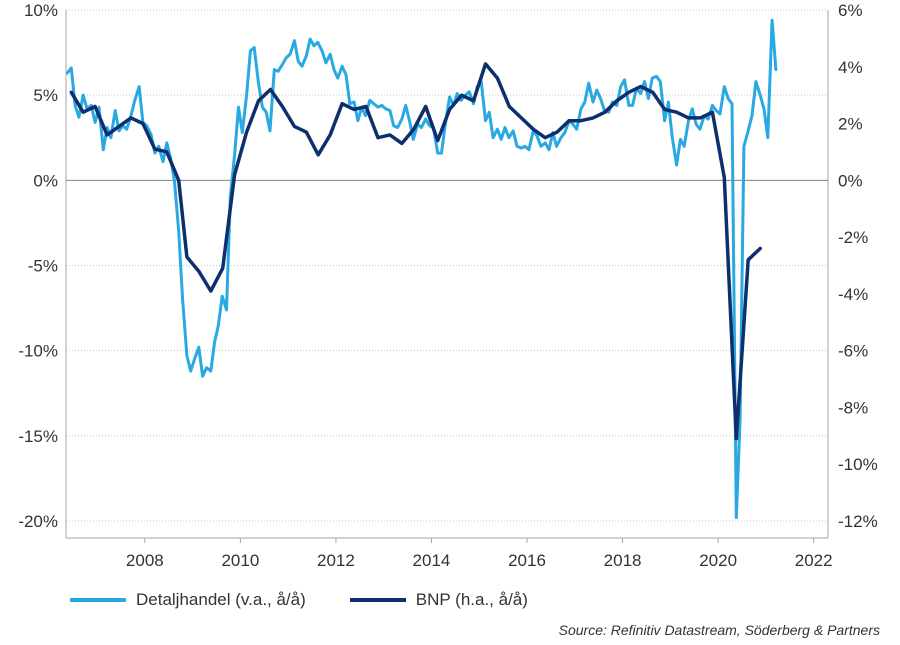 The image size is (900, 645). I want to click on y-left-tick-label: -5%, so click(43, 265).